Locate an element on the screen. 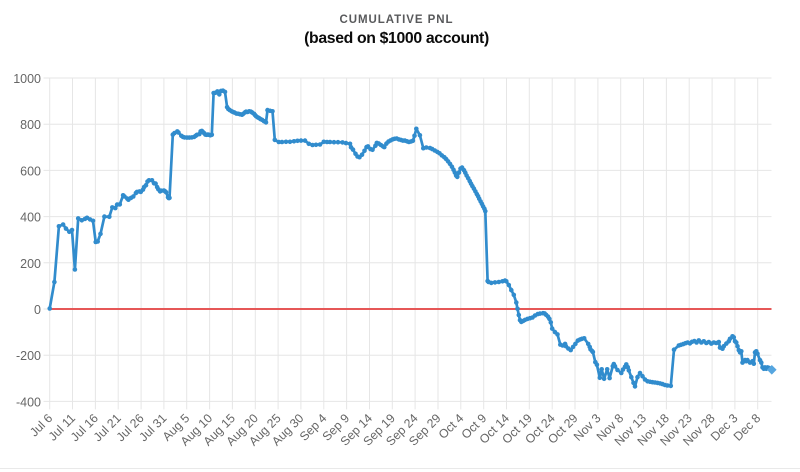  svg-text: 400 is located at coordinates (30, 218).